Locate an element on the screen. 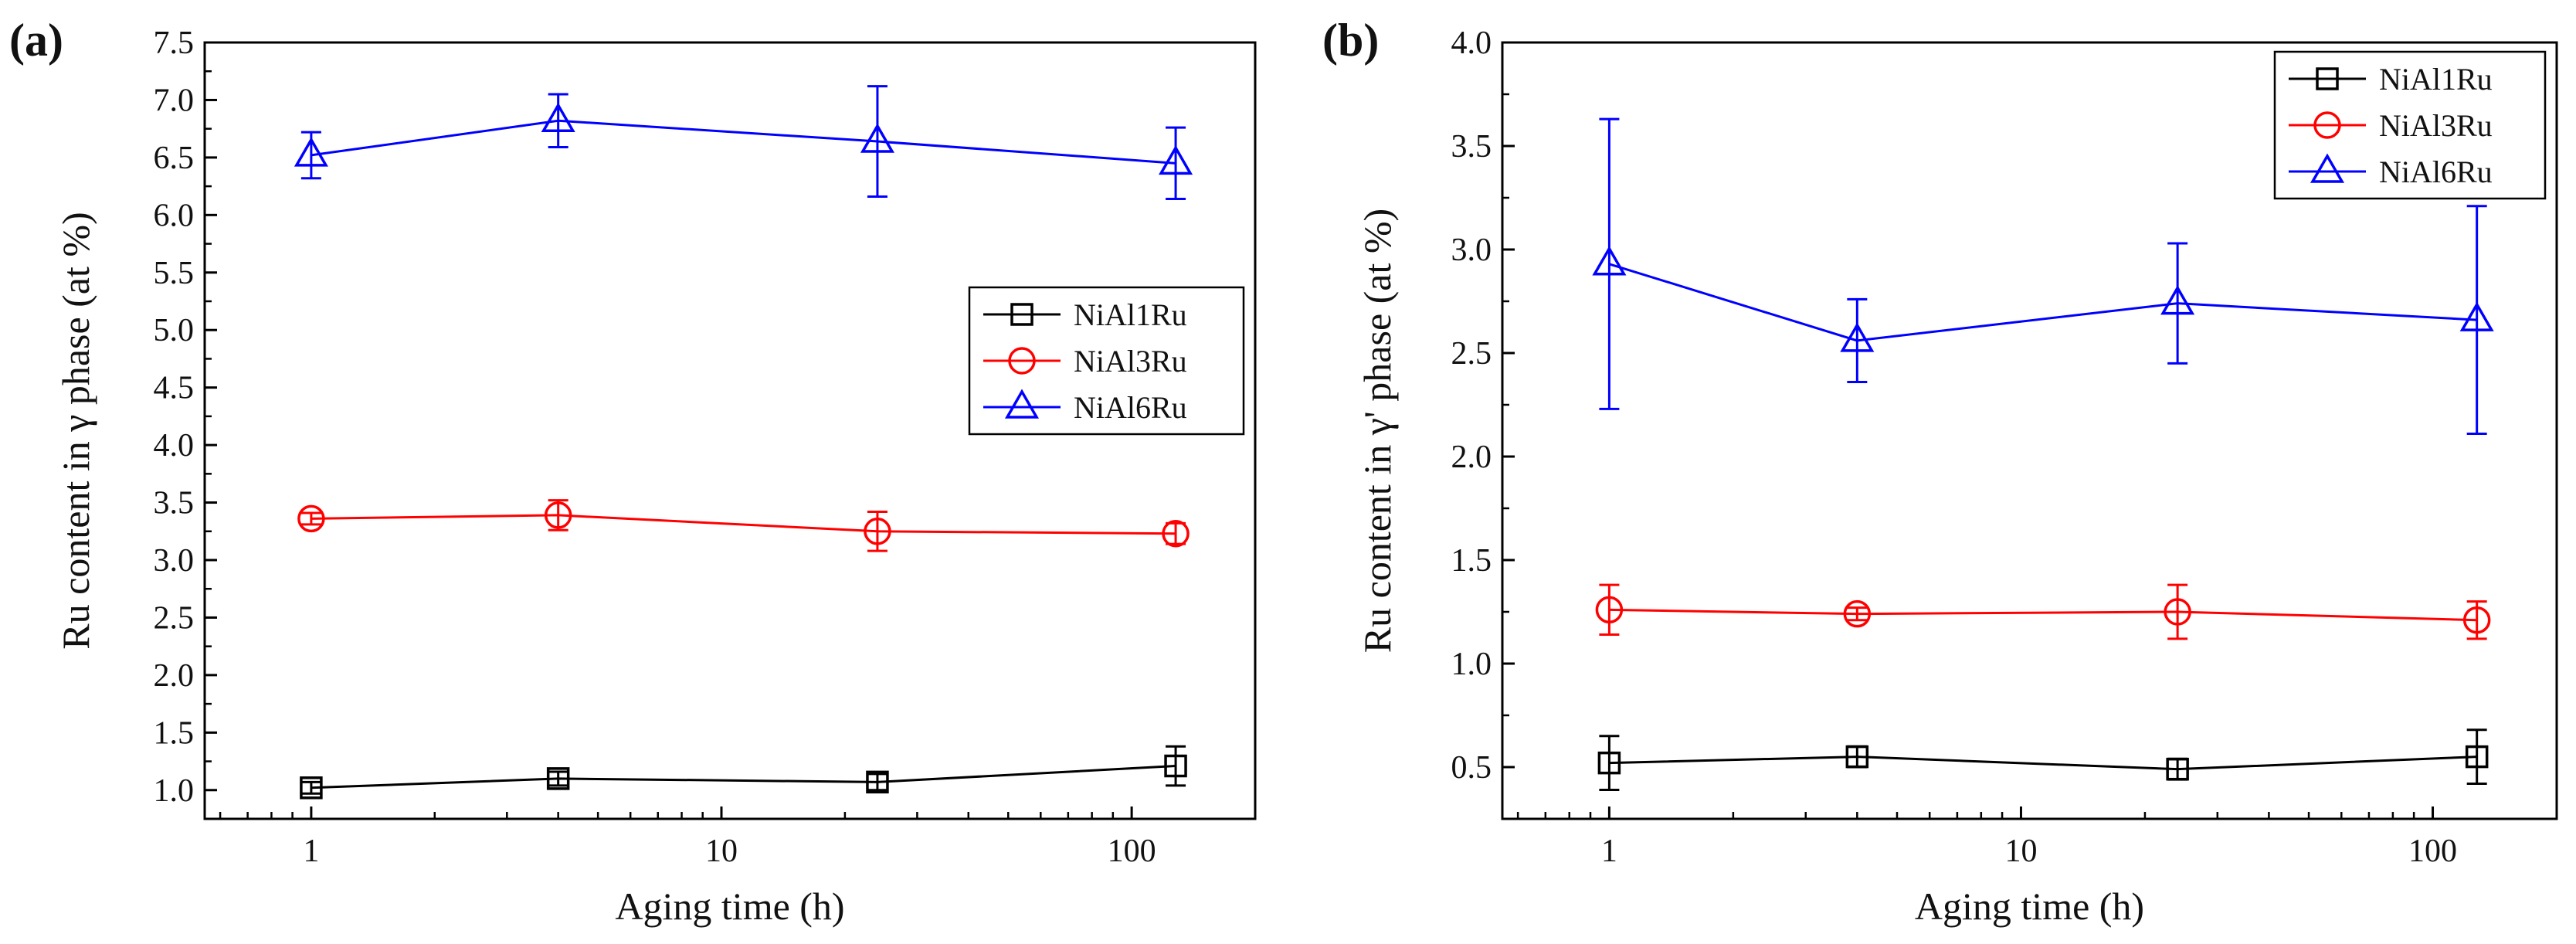  y-tick-label: 6.5 is located at coordinates (174, 158).